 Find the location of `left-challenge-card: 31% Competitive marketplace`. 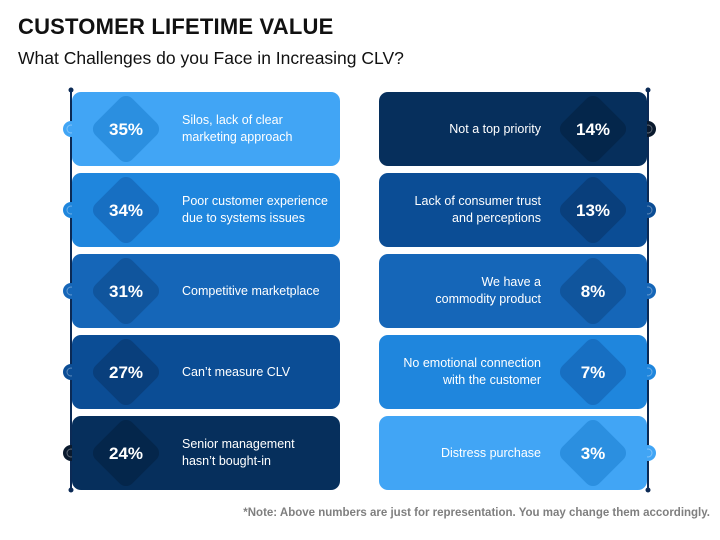

left-challenge-card: 31% Competitive marketplace is located at coordinates (206, 291).